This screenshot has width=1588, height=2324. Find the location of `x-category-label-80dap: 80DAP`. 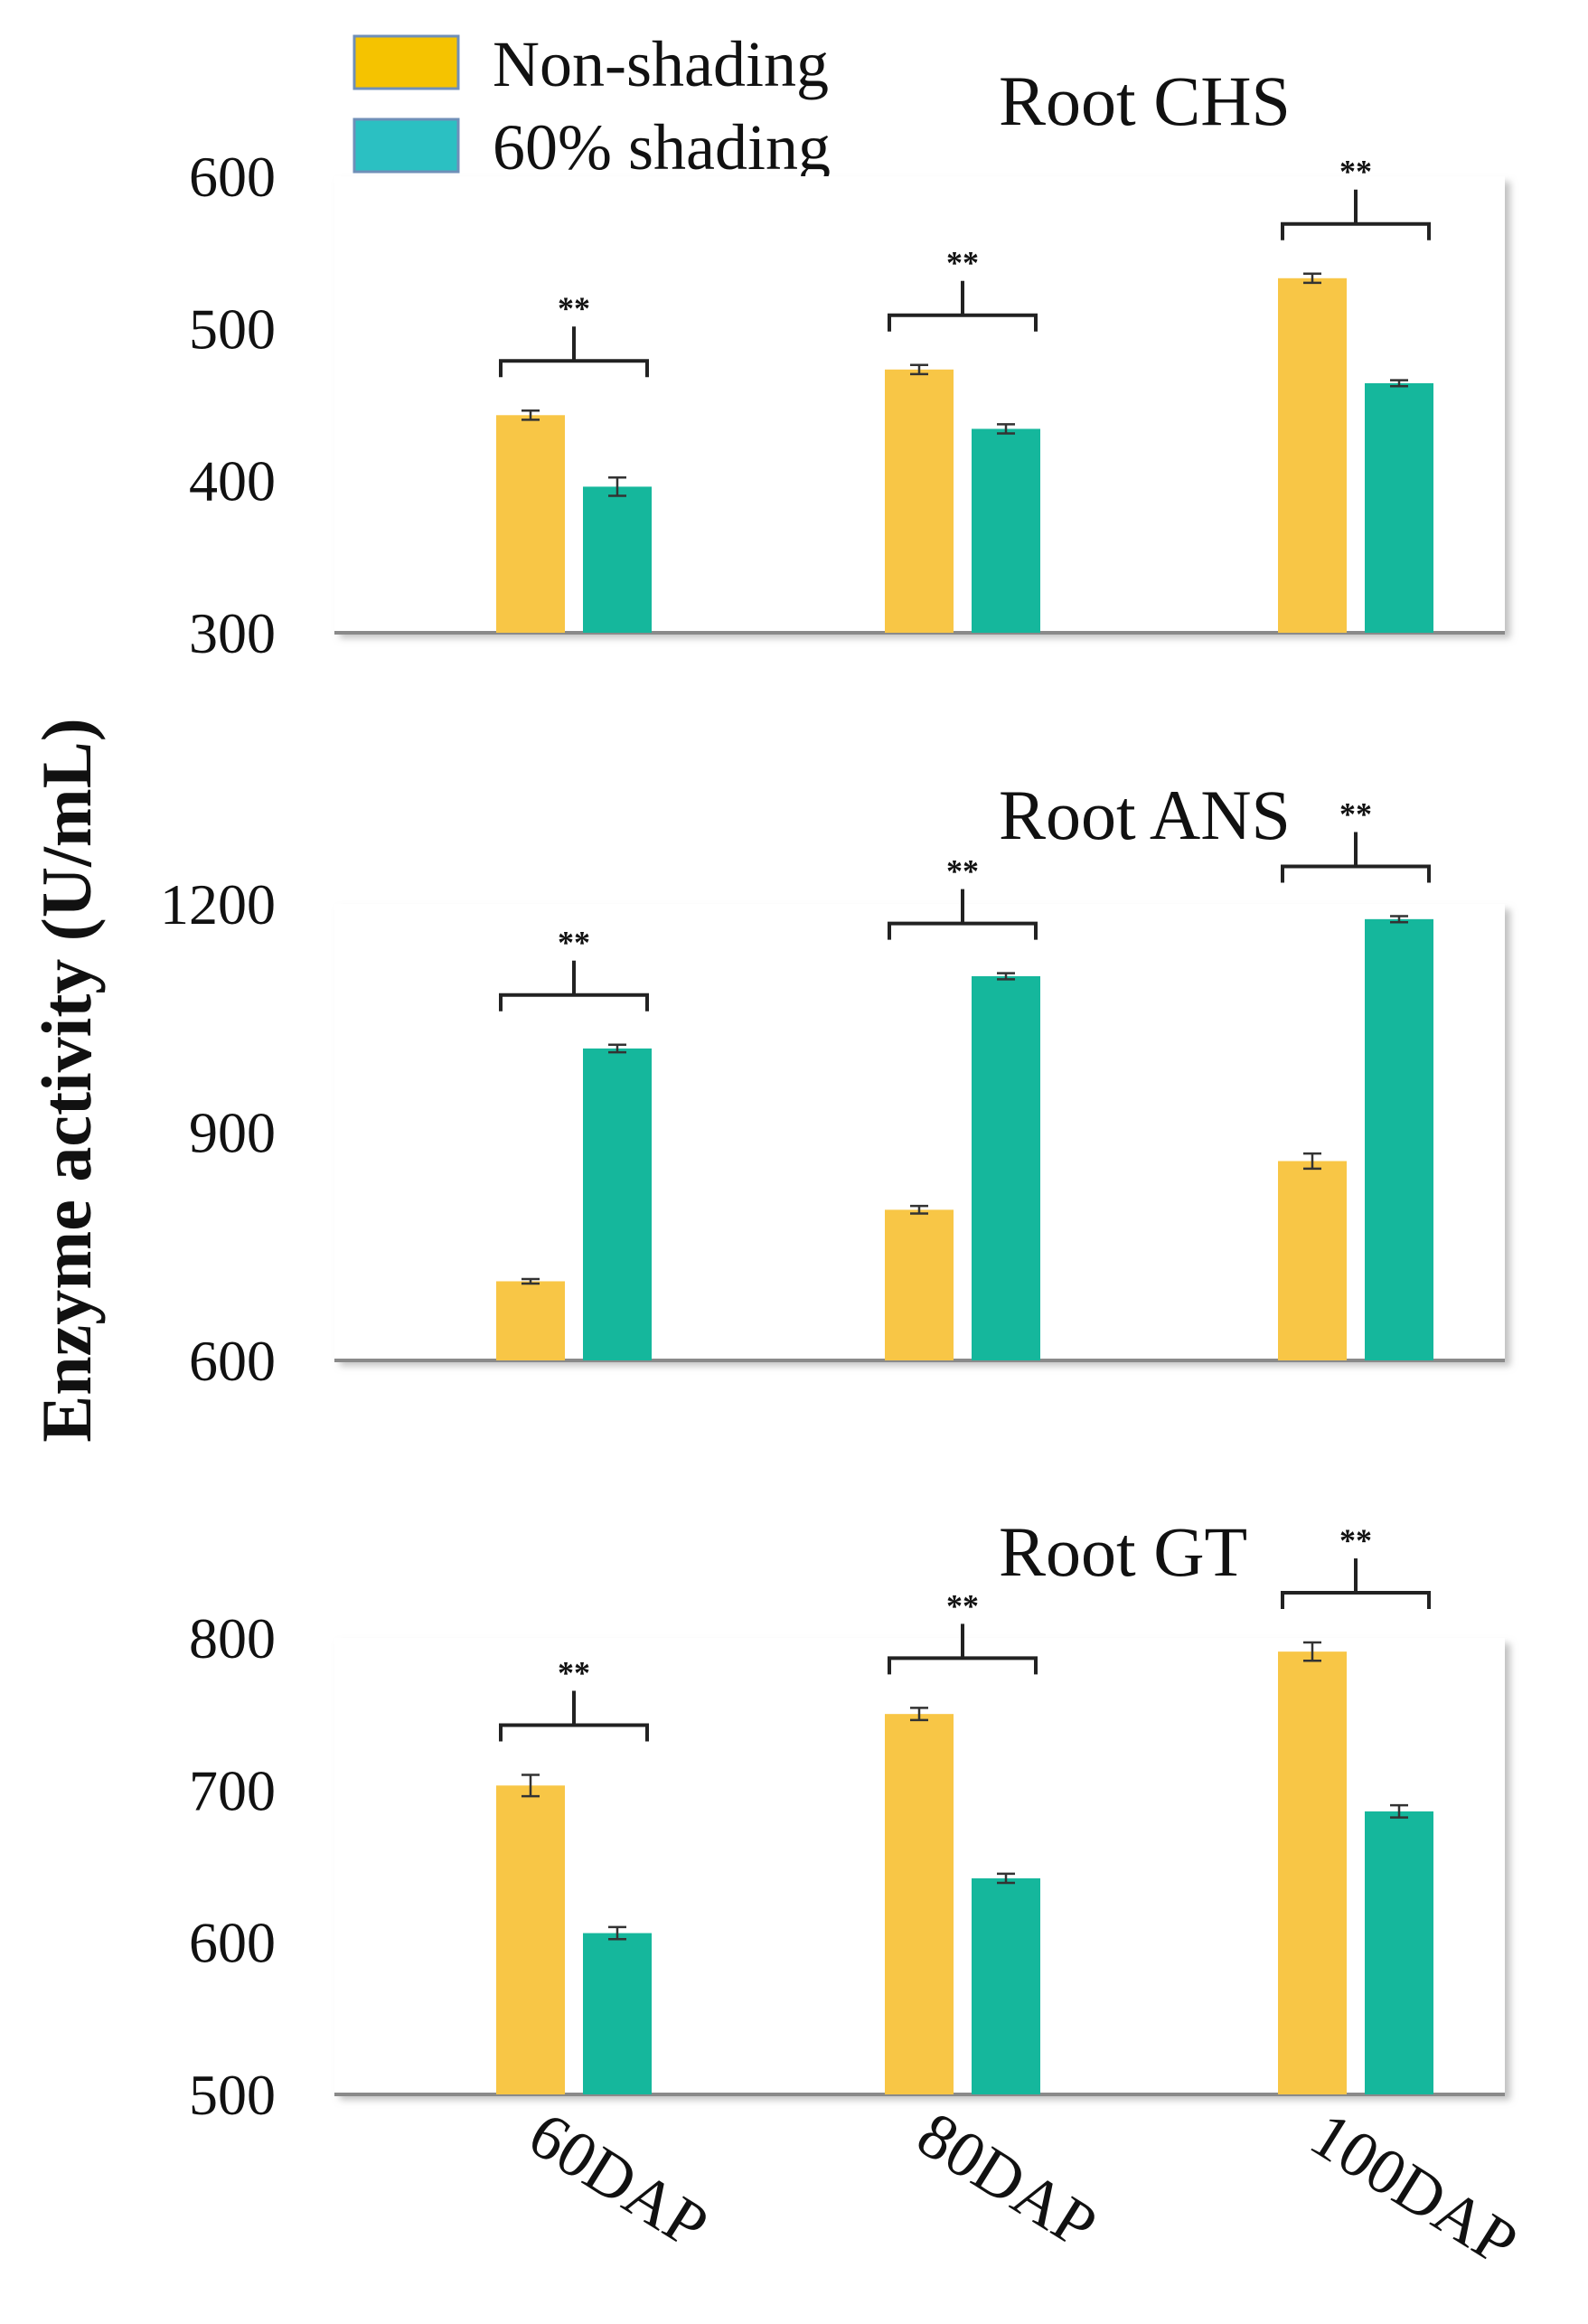

x-category-label-80dap: 80DAP is located at coordinates (1008, 2180).